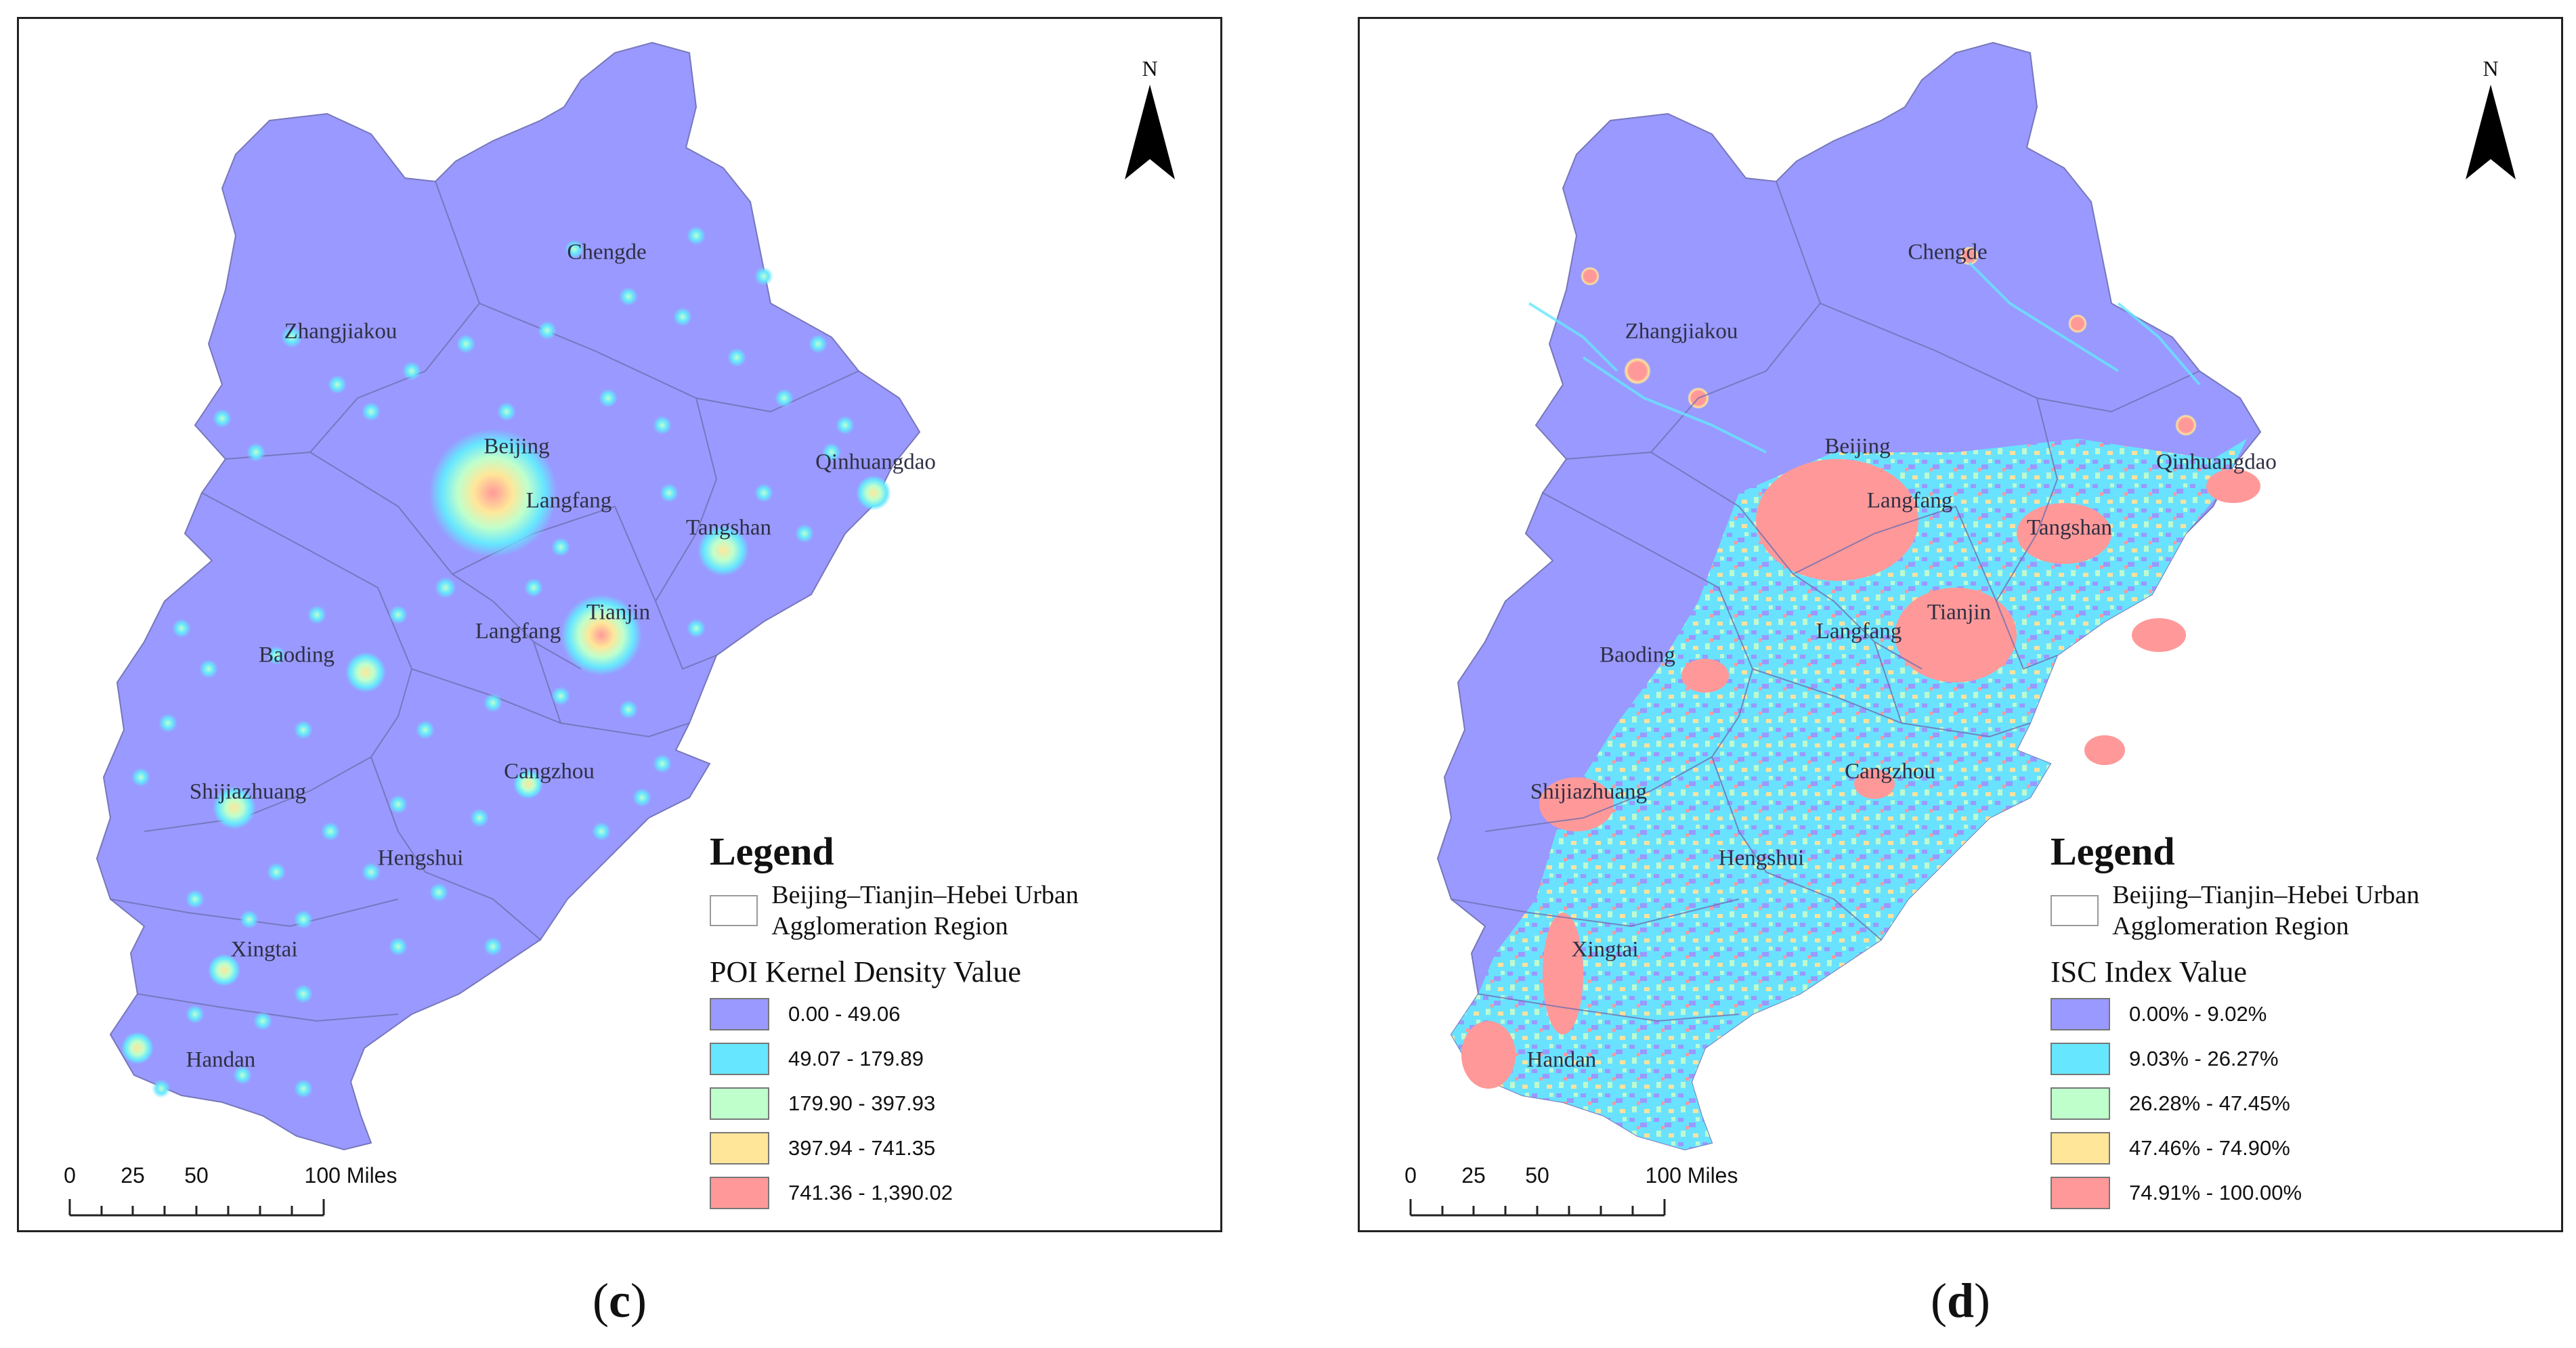  Describe the element at coordinates (2301, 1103) in the screenshot. I see `legend-class: 26.28% - 47.45%` at that location.